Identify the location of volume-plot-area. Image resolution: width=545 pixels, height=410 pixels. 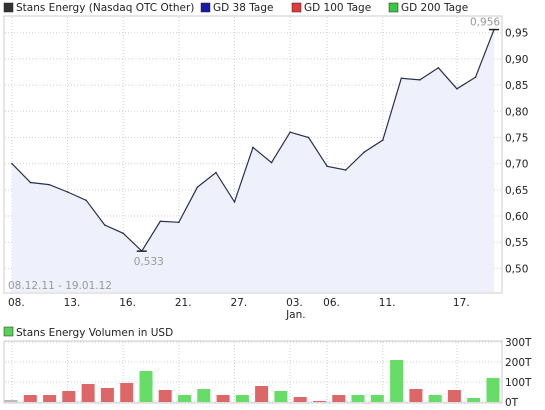
(253, 372).